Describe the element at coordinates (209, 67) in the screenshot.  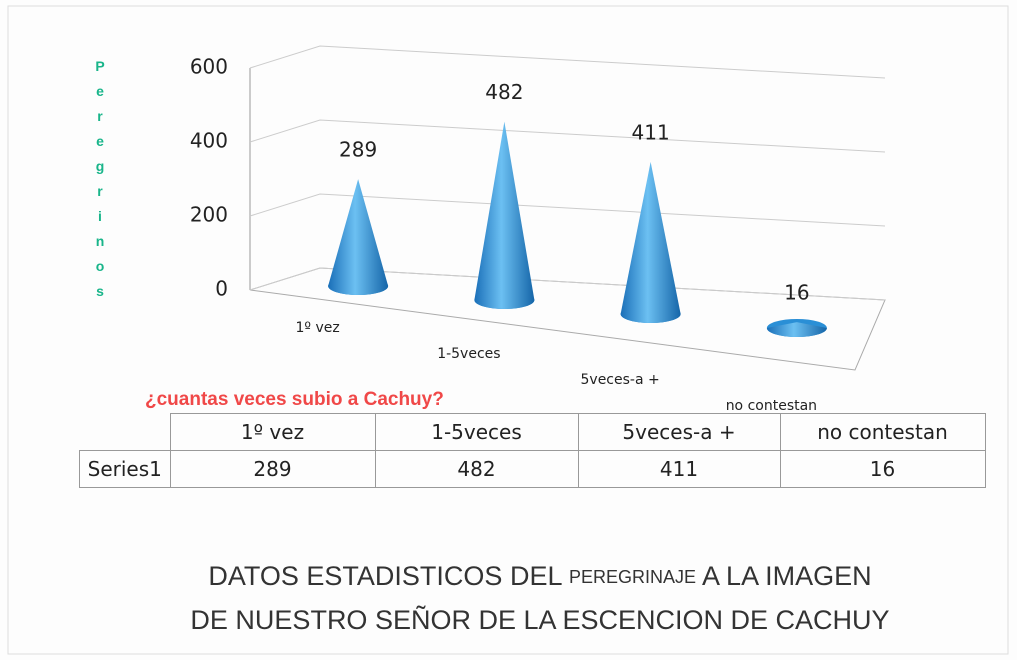
I see `y-tick-label: 600` at that location.